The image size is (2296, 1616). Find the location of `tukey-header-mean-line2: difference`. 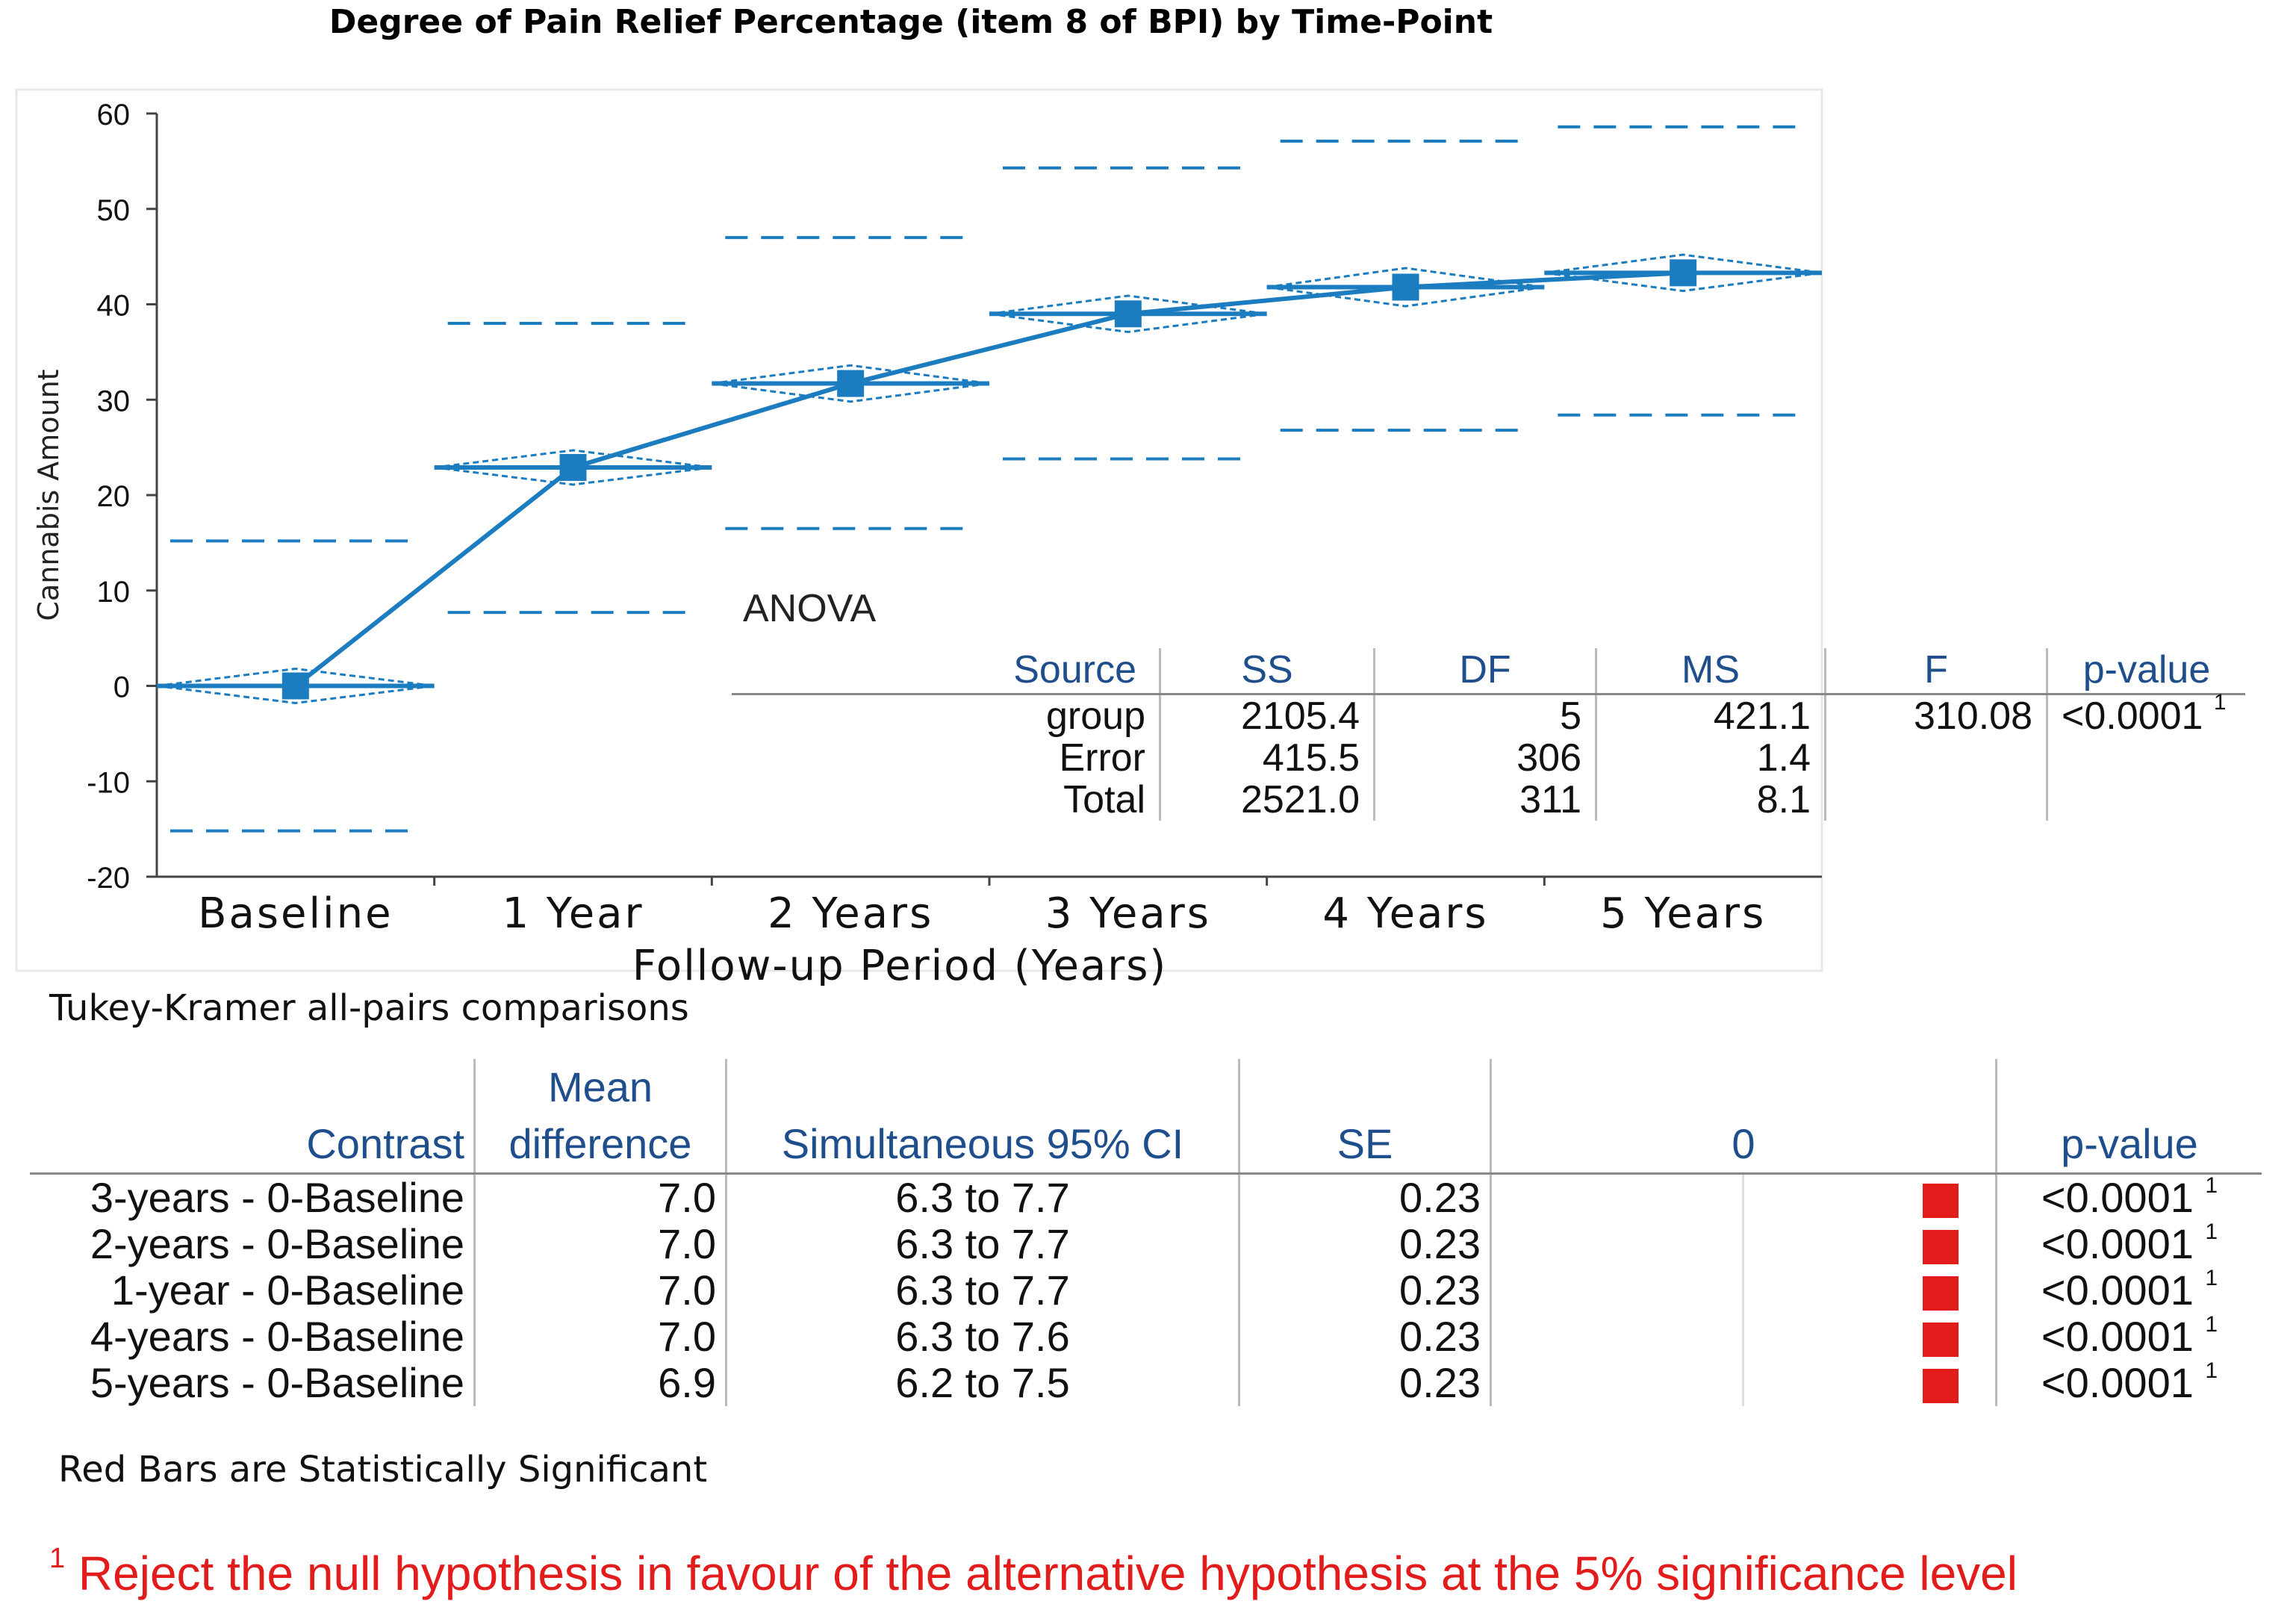

tukey-header-mean-line2: difference is located at coordinates (600, 1143).